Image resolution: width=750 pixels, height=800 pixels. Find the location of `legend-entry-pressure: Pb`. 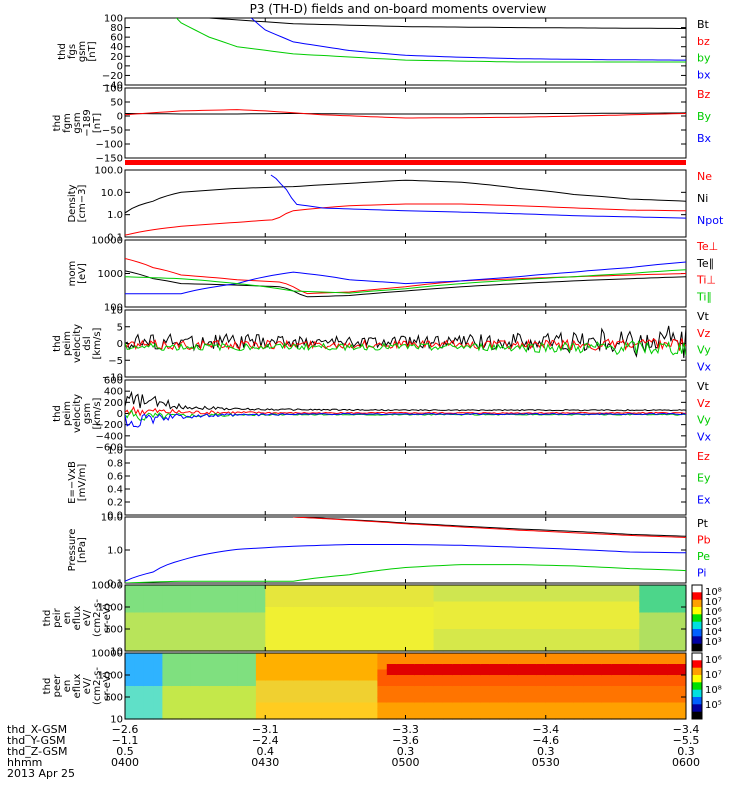

legend-entry-pressure: Pb is located at coordinates (704, 540).